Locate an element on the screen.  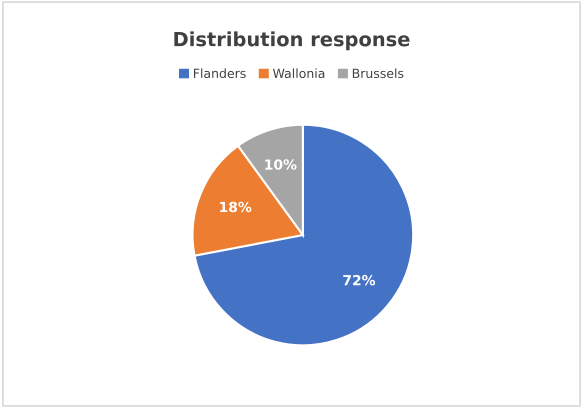
legend-label: Brussels is located at coordinates (378, 73).